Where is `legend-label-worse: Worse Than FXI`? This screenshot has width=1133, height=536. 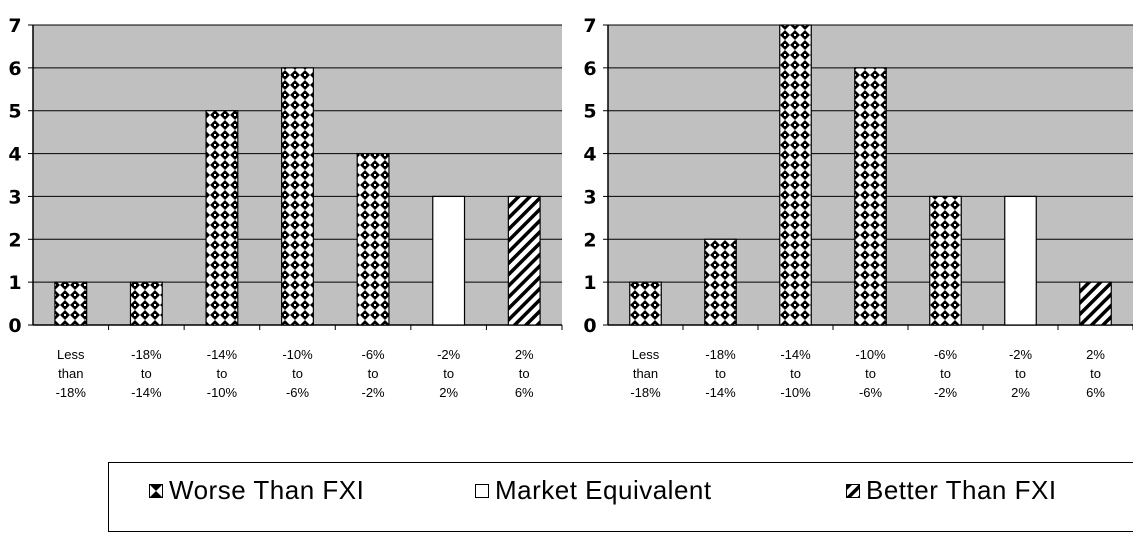
legend-label-worse: Worse Than FXI is located at coordinates (267, 490).